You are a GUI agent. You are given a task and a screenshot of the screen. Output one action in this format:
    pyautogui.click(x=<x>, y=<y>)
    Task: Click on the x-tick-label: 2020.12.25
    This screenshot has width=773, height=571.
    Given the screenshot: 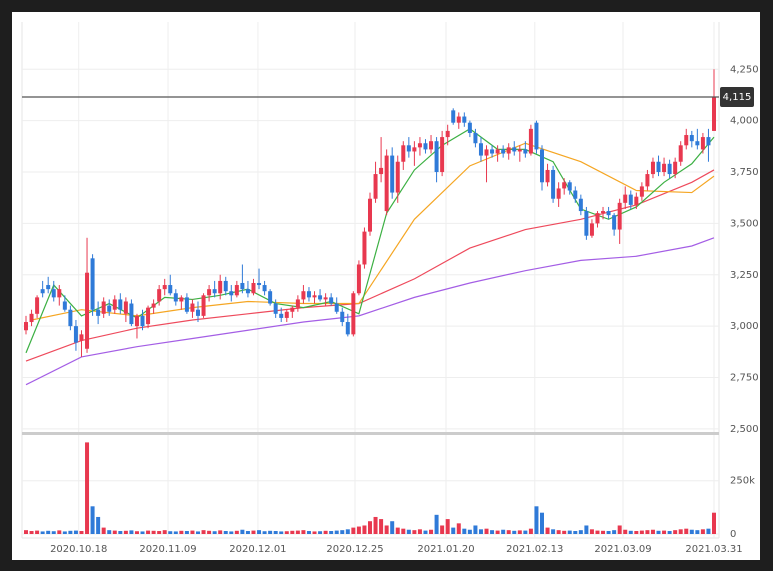 What is the action you would take?
    pyautogui.click(x=354, y=549)
    